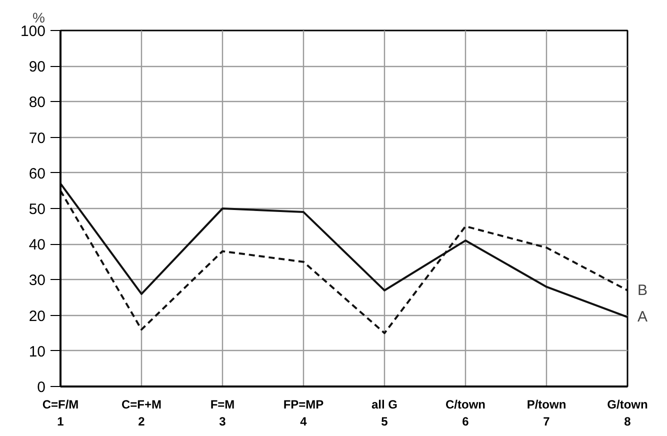 Image resolution: width=667 pixels, height=436 pixels. What do you see at coordinates (60, 413) in the screenshot?
I see `x-tick-label: C=F/M 1` at bounding box center [60, 413].